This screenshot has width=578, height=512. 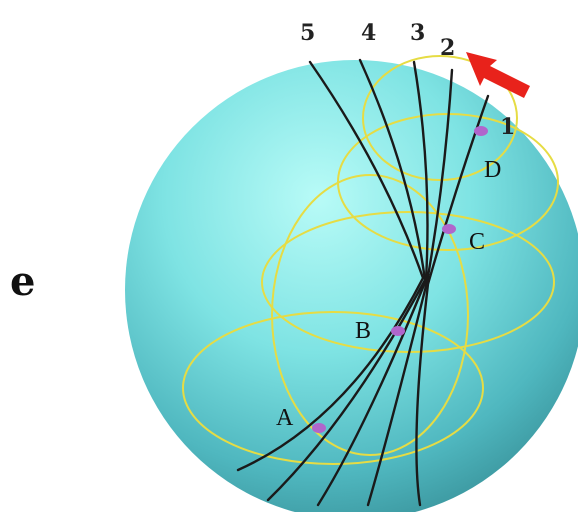 I want to click on arrow-shape, so click(x=498, y=75).